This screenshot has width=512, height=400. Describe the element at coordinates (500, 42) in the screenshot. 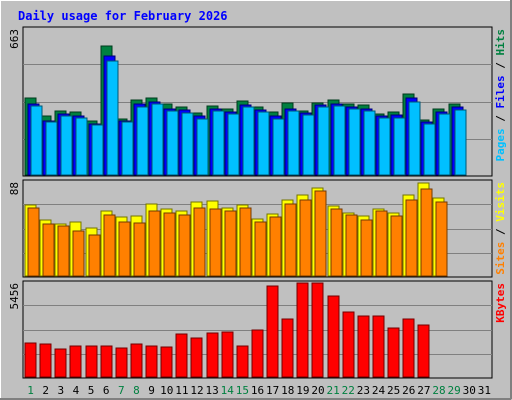

I see `legend-entry: Hits` at that location.